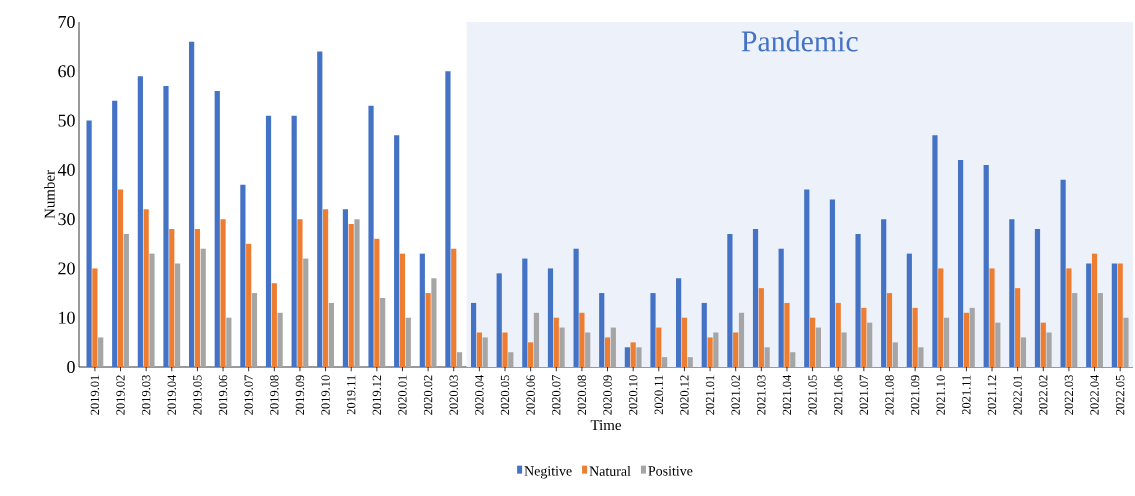 This screenshot has width=1135, height=496. Describe the element at coordinates (864, 395) in the screenshot. I see `x-tick-label: 2021.07` at that location.